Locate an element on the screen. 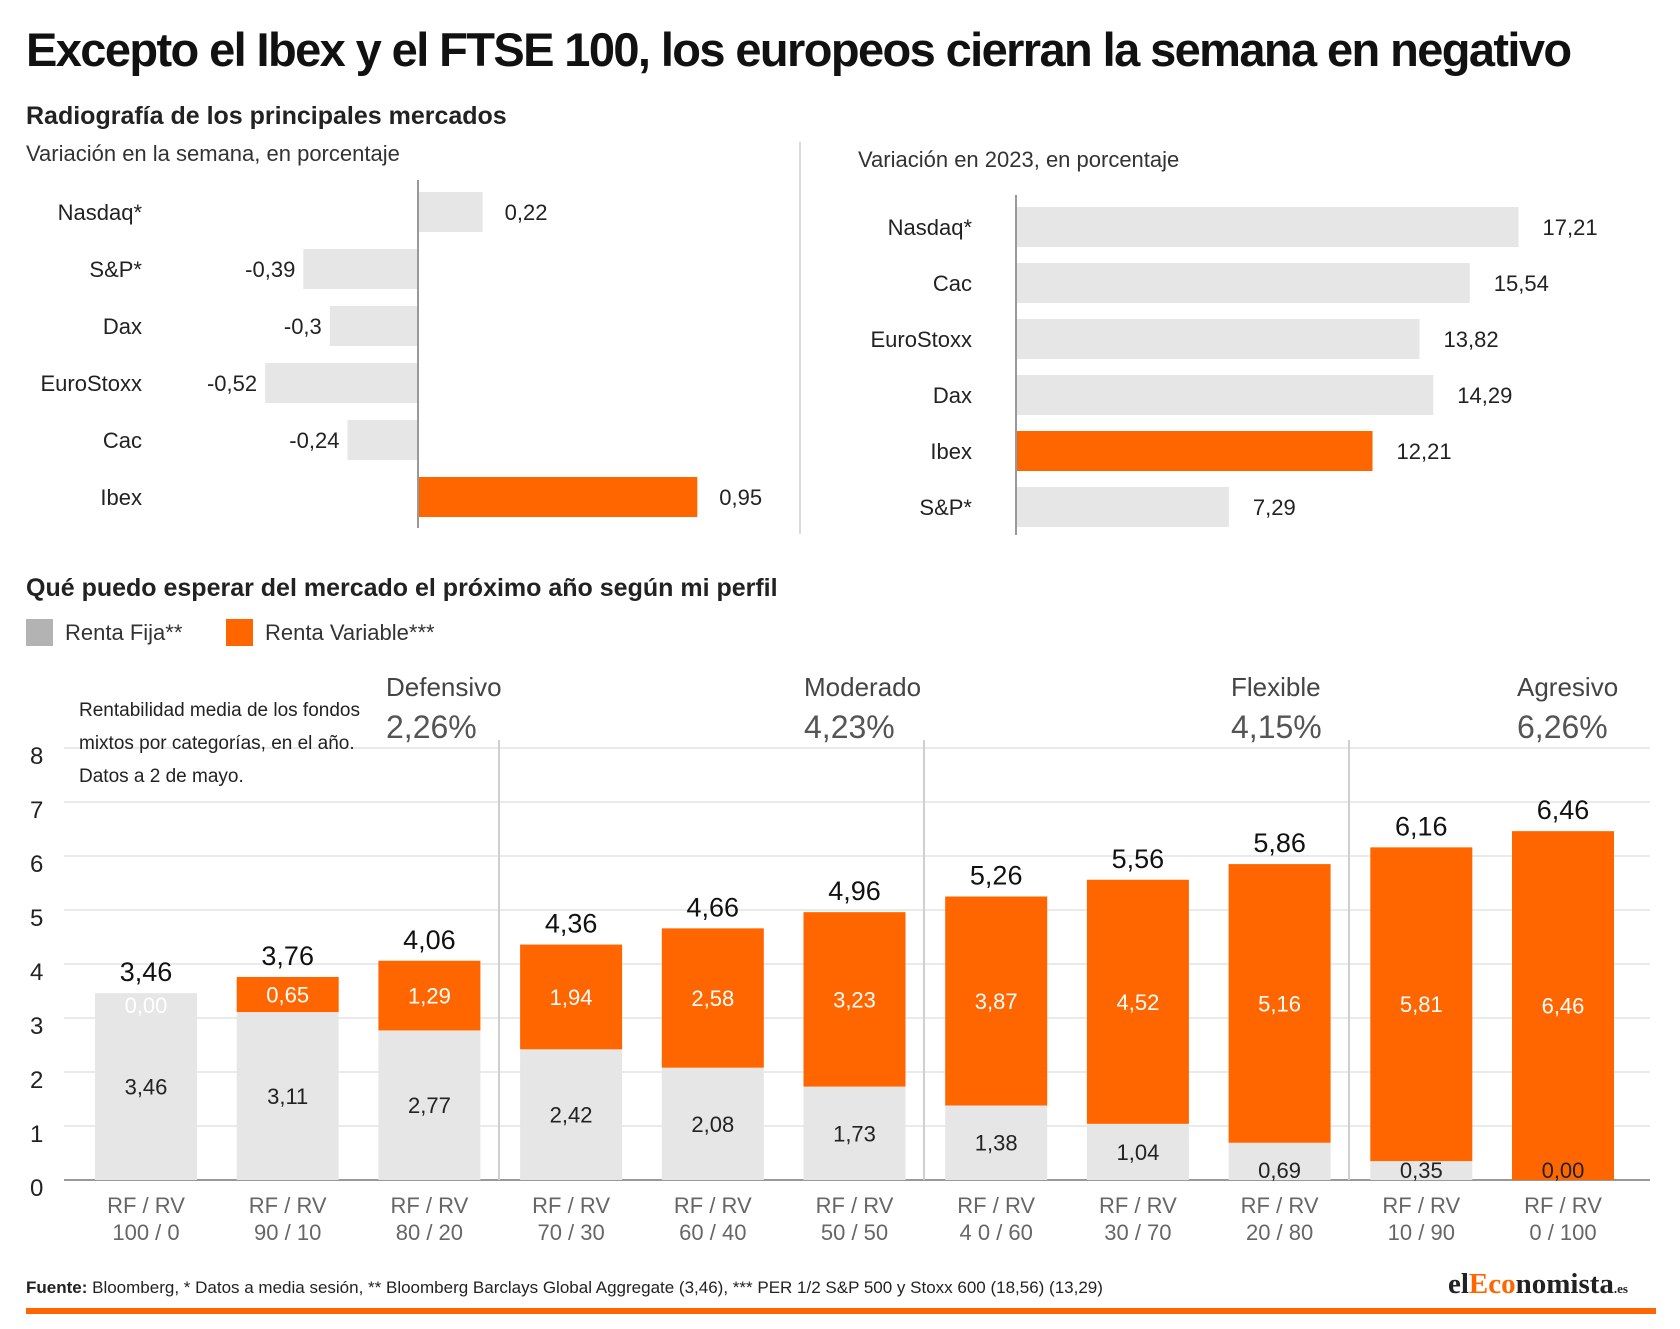  total-label: 4,66 is located at coordinates (713, 907).